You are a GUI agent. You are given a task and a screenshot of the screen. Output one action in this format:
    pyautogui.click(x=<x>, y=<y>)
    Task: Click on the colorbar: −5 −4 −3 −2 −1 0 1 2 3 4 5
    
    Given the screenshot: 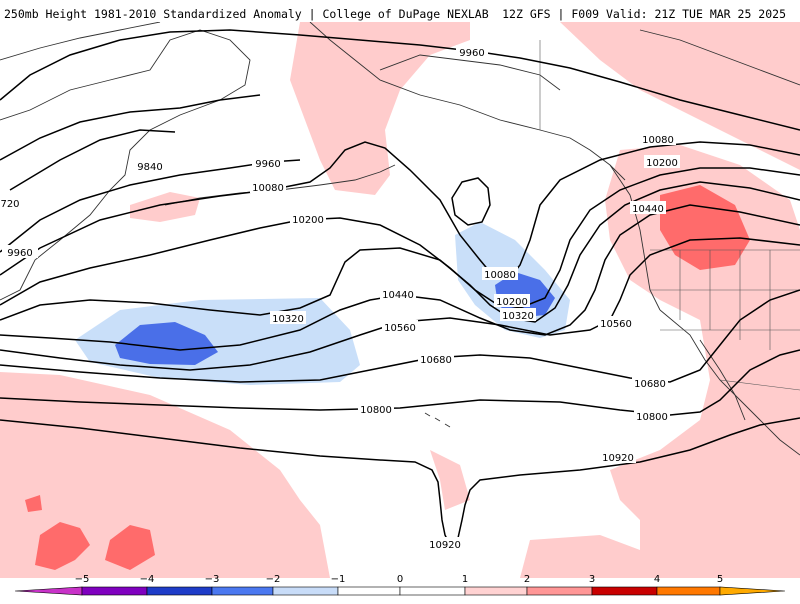 What is the action you would take?
    pyautogui.click(x=400, y=586)
    